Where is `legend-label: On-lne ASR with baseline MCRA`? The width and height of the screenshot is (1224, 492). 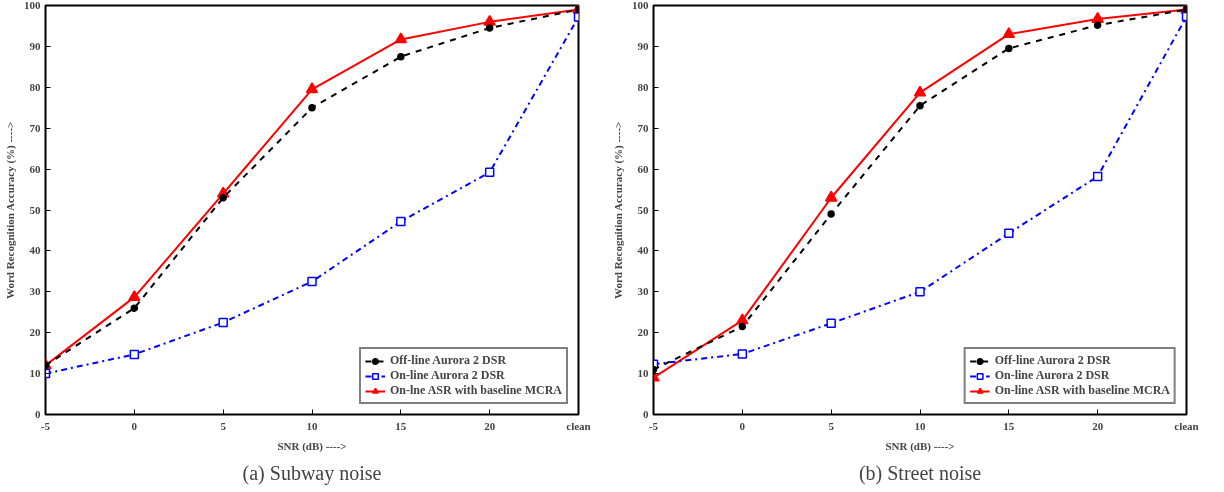
legend-label: On-lne ASR with baseline MCRA is located at coordinates (475, 390).